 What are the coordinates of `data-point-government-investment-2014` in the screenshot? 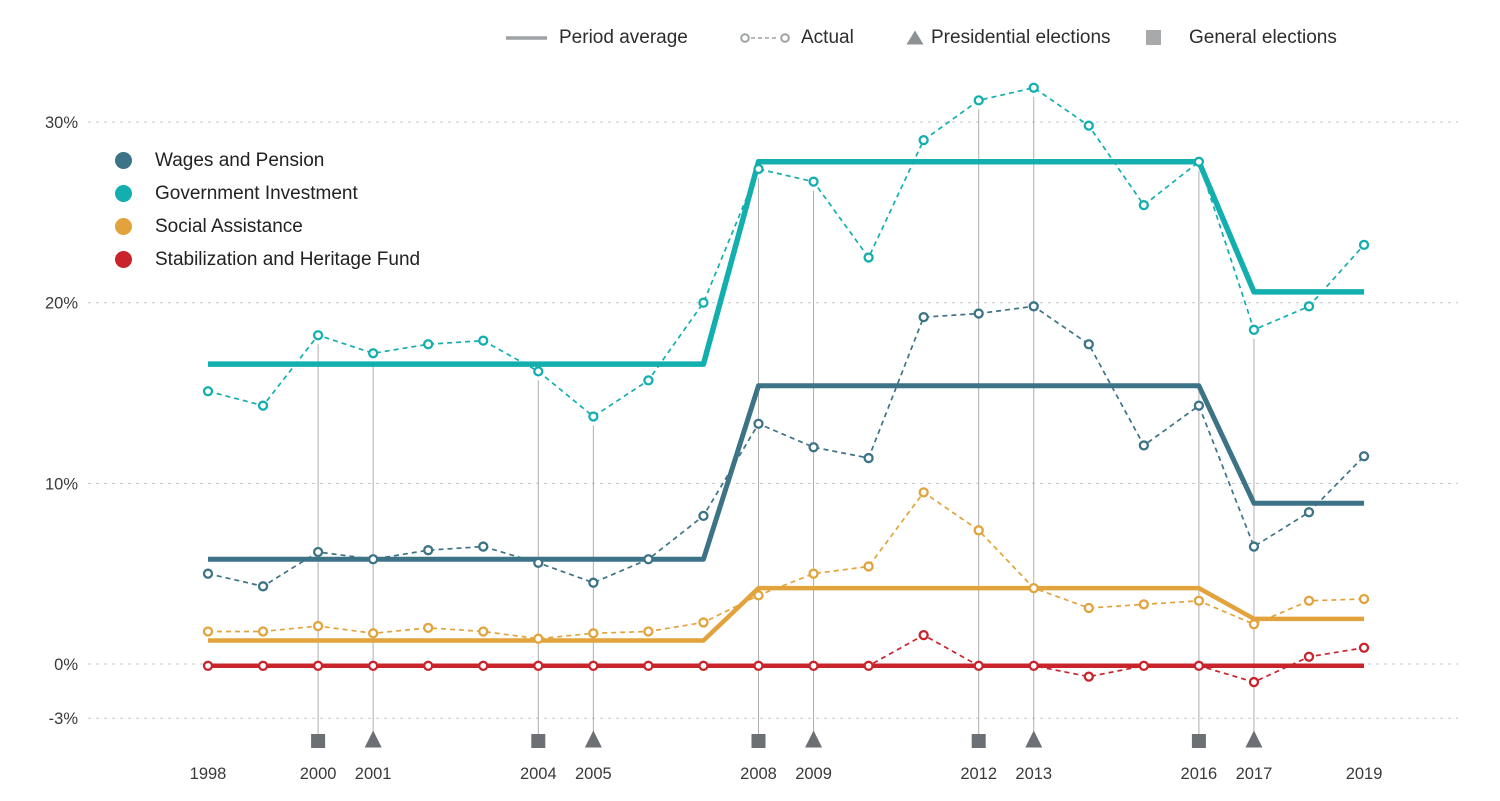 It's located at (1088, 125).